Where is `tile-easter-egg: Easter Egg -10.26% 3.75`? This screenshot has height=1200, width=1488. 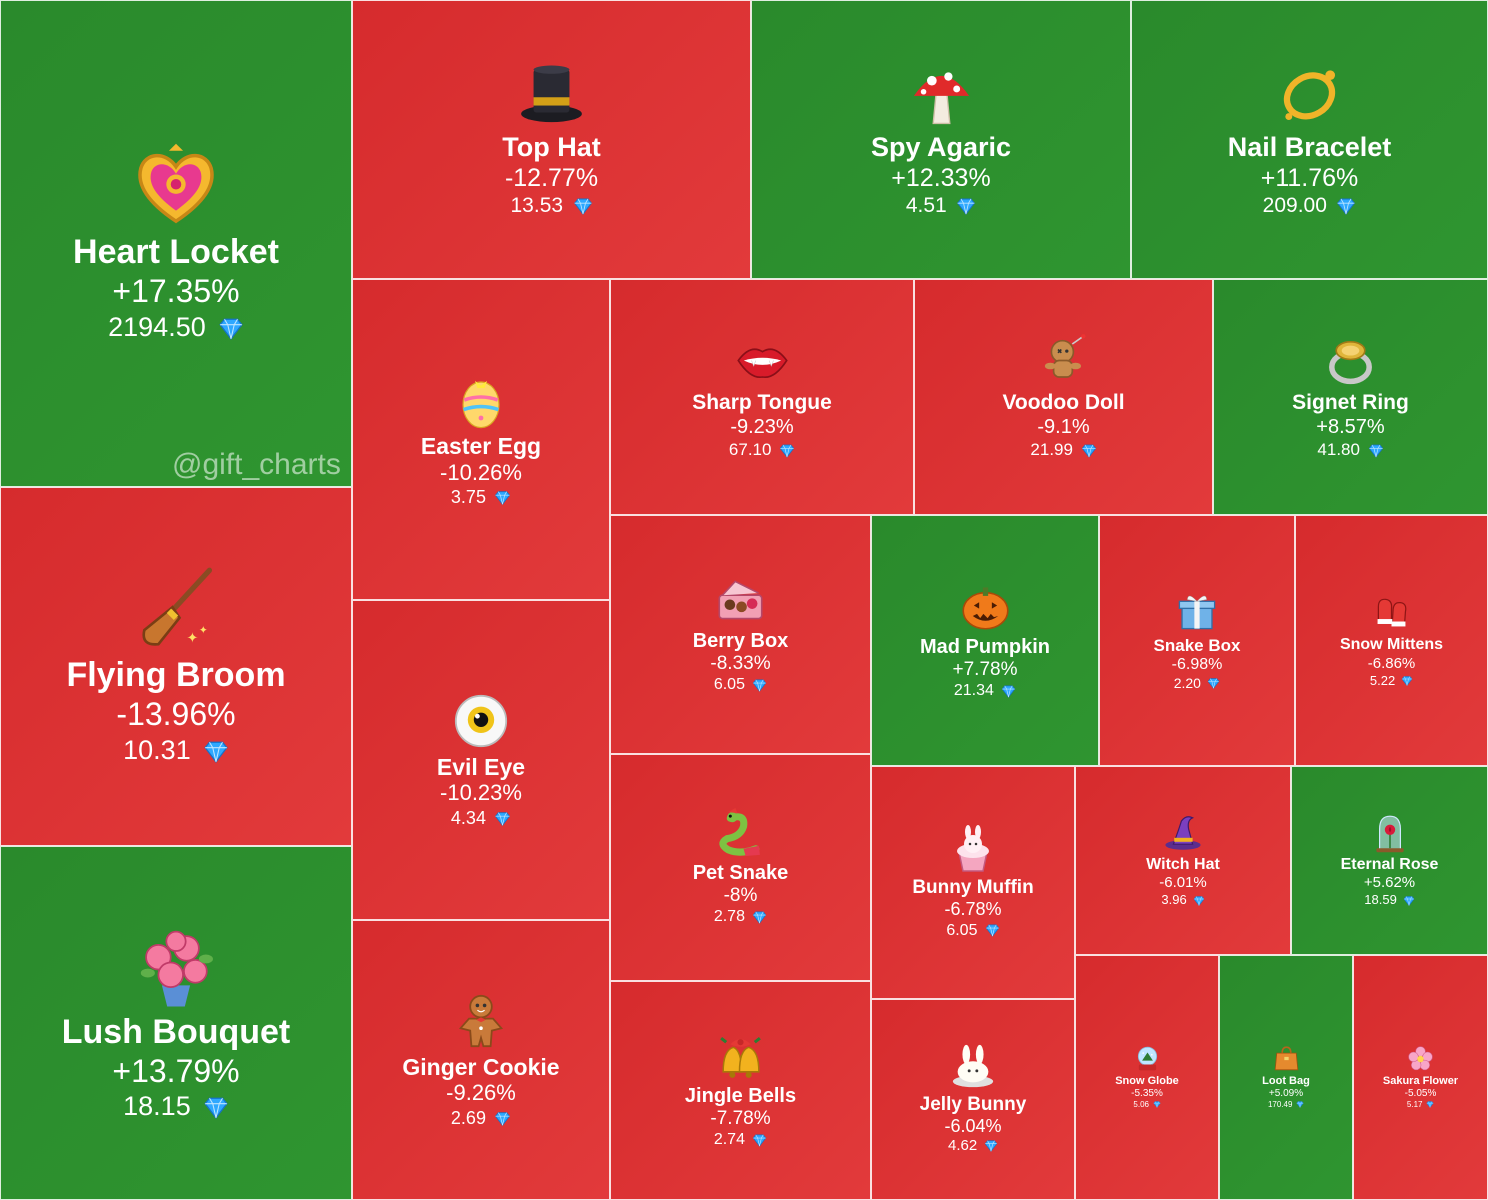
tile-easter-egg: Easter Egg -10.26% 3.75 is located at coordinates (481, 439).